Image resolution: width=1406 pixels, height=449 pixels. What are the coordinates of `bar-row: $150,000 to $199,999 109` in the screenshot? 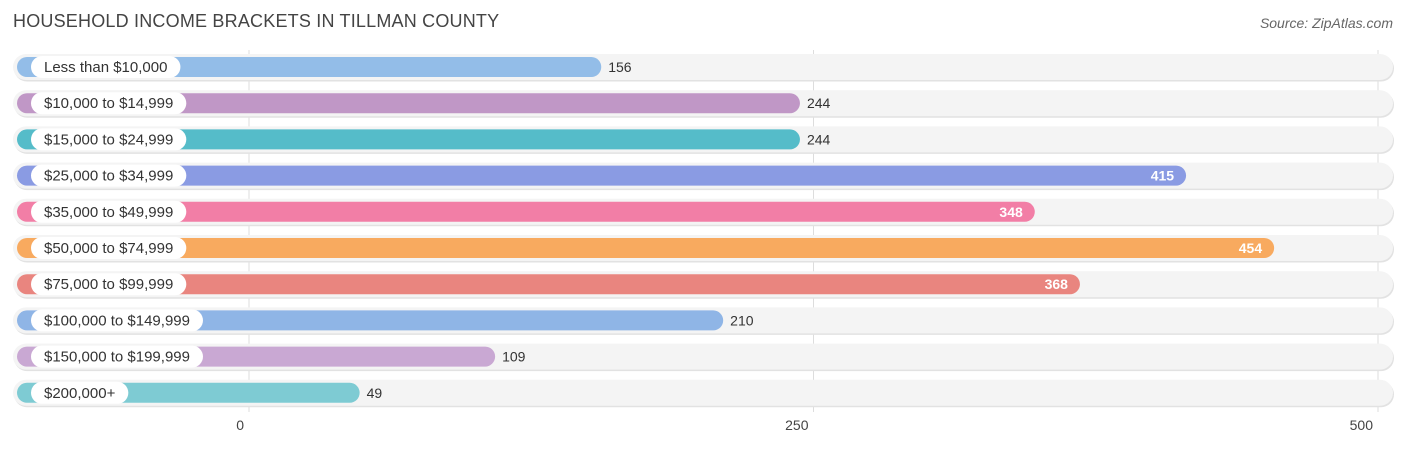 It's located at (703, 357).